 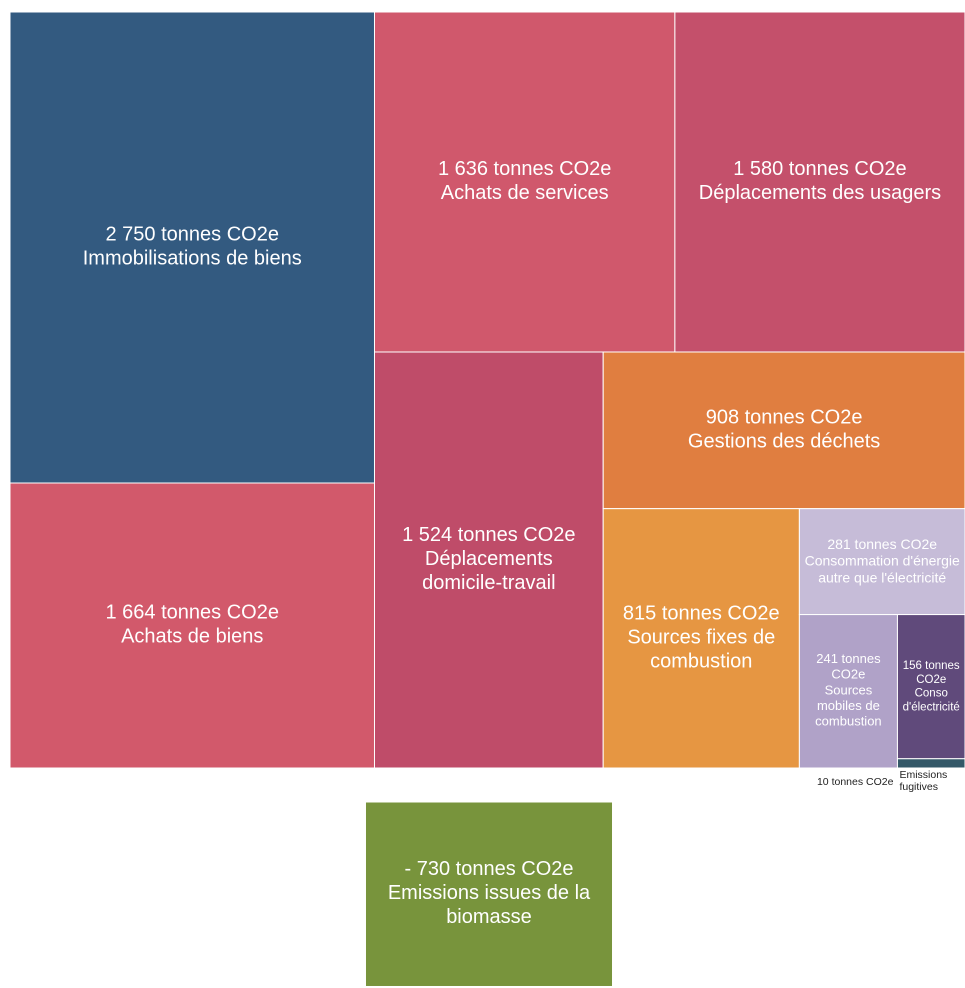 I want to click on value-label: 1 580 tonnes CO2e, so click(x=819, y=169).